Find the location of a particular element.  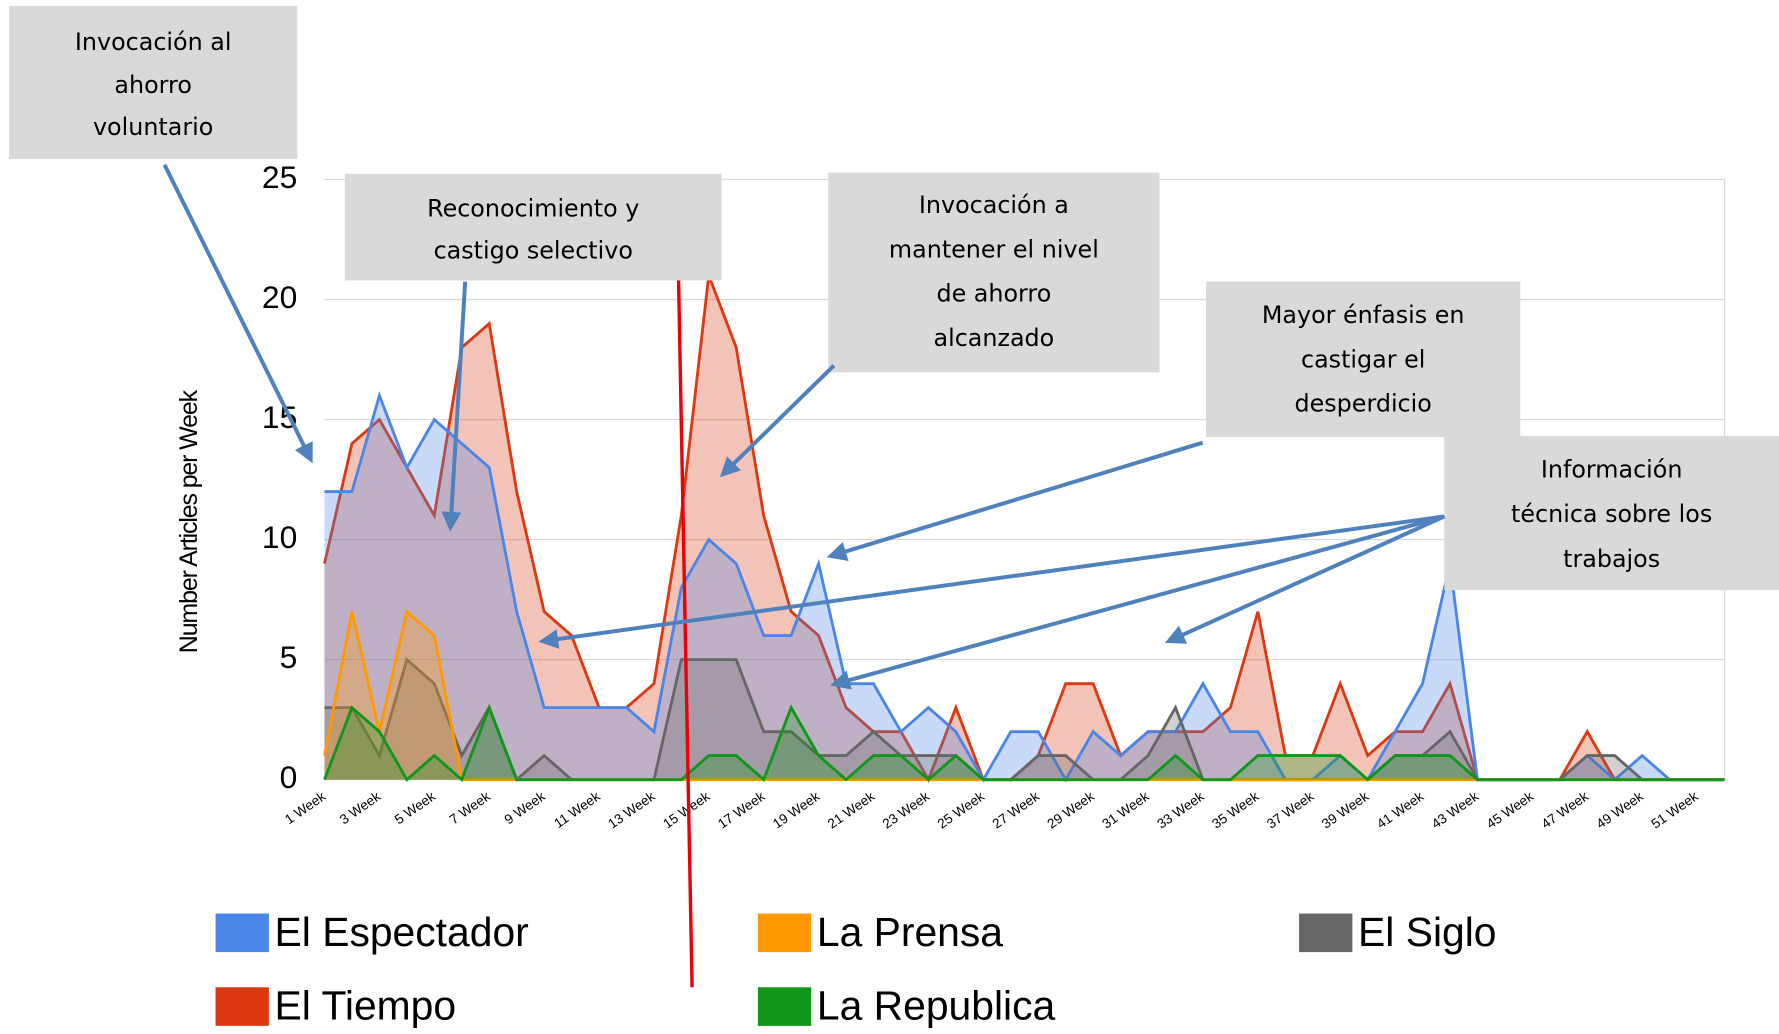

x-tick-label: 29 Week is located at coordinates (1071, 810).